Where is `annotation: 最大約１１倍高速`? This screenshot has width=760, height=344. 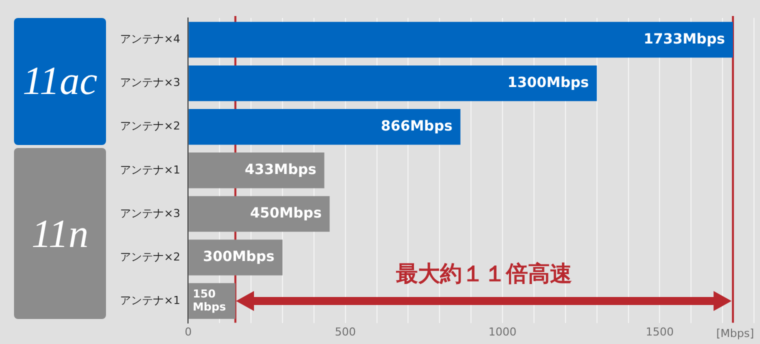 annotation: 最大約１１倍高速 is located at coordinates (484, 275).